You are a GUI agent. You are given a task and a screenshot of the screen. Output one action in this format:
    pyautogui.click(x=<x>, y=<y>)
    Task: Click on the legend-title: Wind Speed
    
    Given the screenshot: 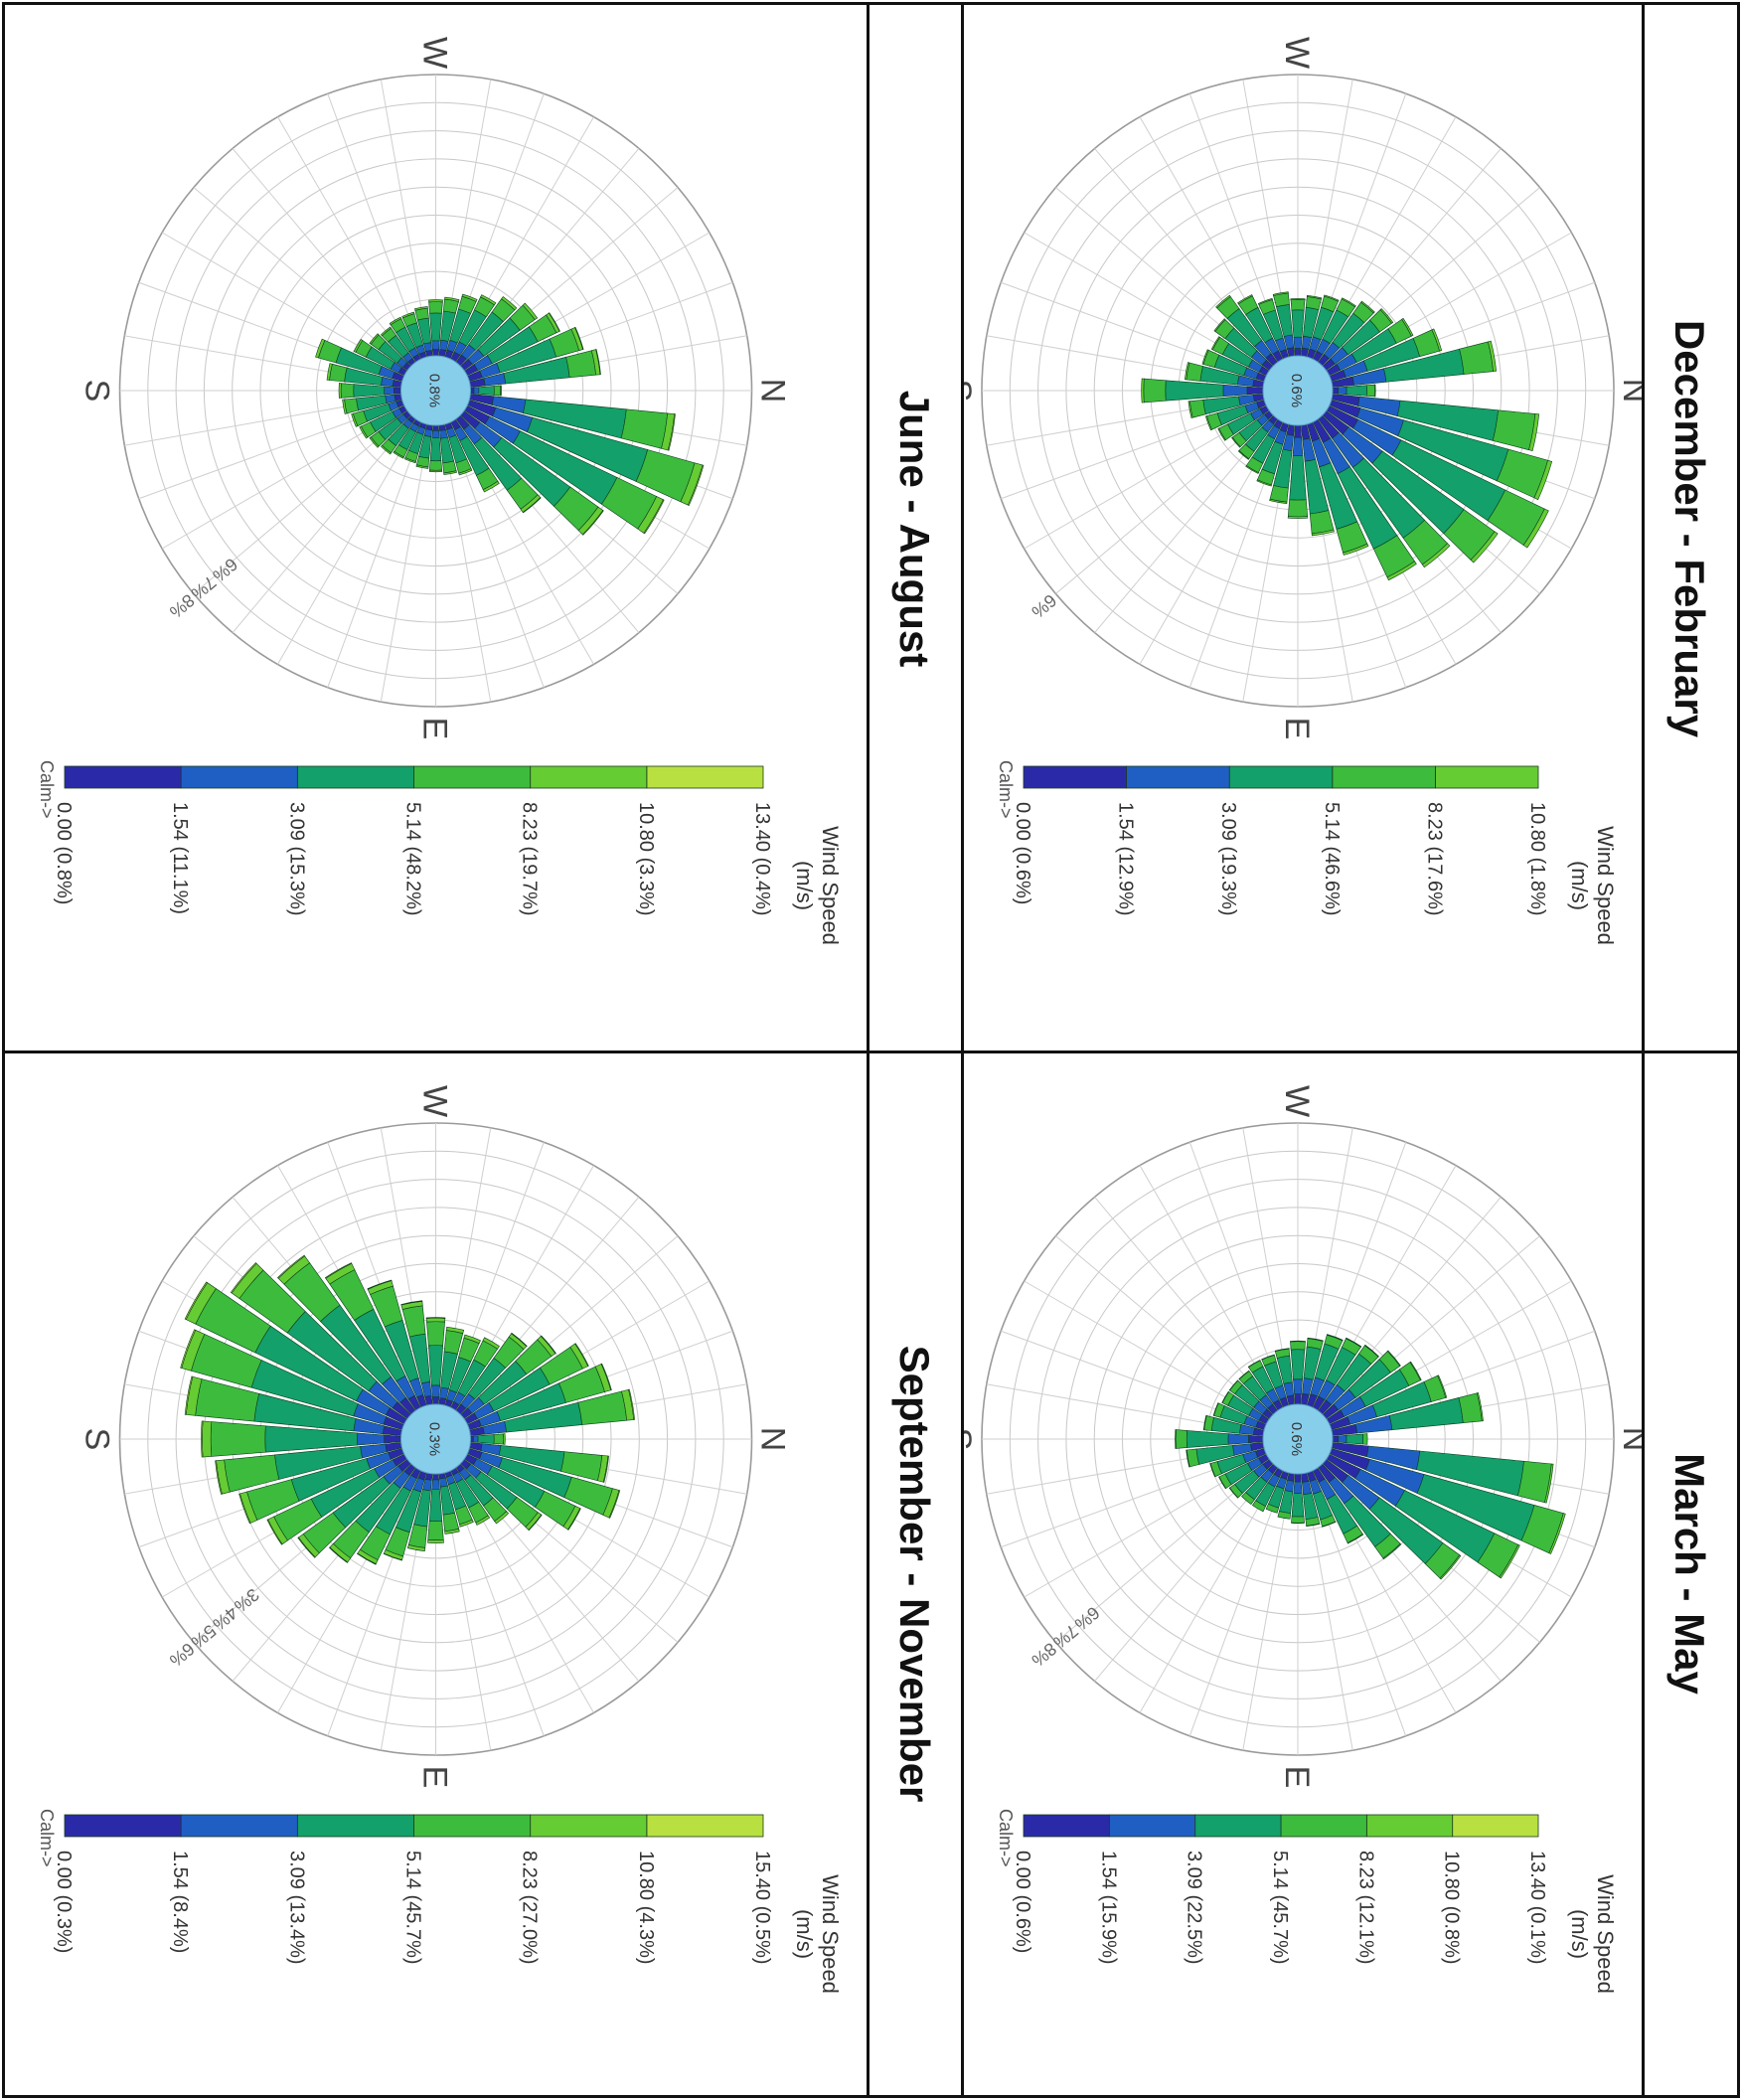 What is the action you would take?
    pyautogui.click(x=831, y=1934)
    